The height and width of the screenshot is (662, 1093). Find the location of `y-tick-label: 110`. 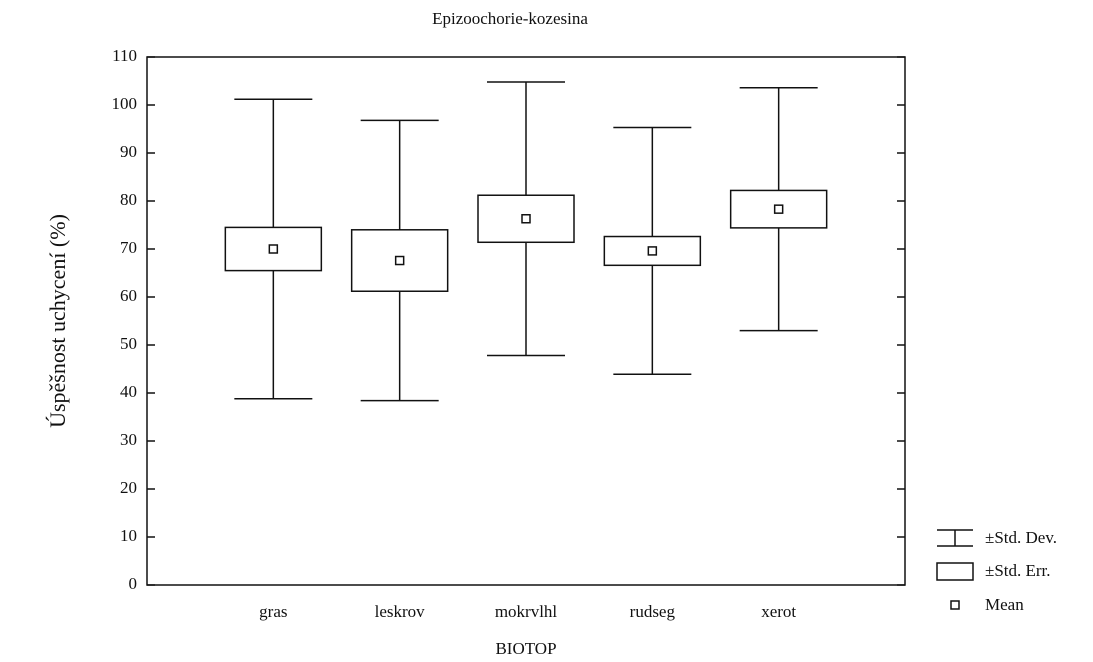

y-tick-label: 110 is located at coordinates (124, 55).